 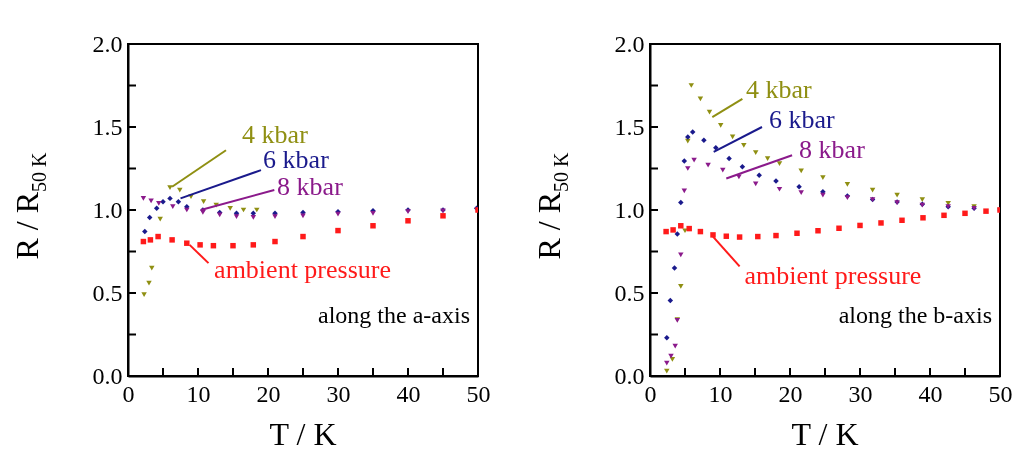 I want to click on legend-label: ambient pressure, so click(x=302, y=269).